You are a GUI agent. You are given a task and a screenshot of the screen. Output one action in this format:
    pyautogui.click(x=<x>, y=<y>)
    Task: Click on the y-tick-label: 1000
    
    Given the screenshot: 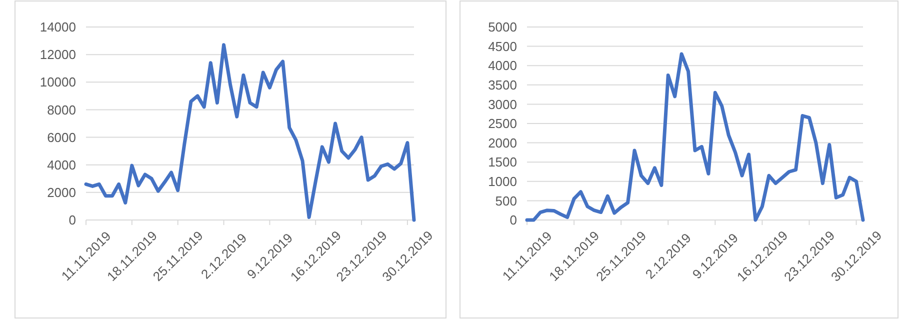 What is the action you would take?
    pyautogui.click(x=502, y=181)
    